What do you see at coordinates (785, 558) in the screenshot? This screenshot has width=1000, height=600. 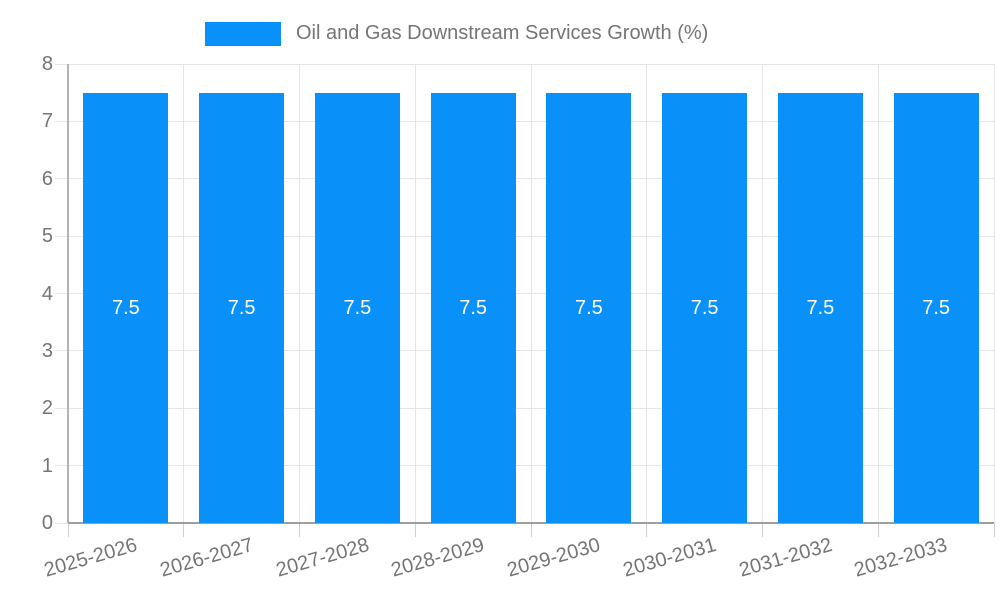 I see `x-tick-label: 2031-2032` at bounding box center [785, 558].